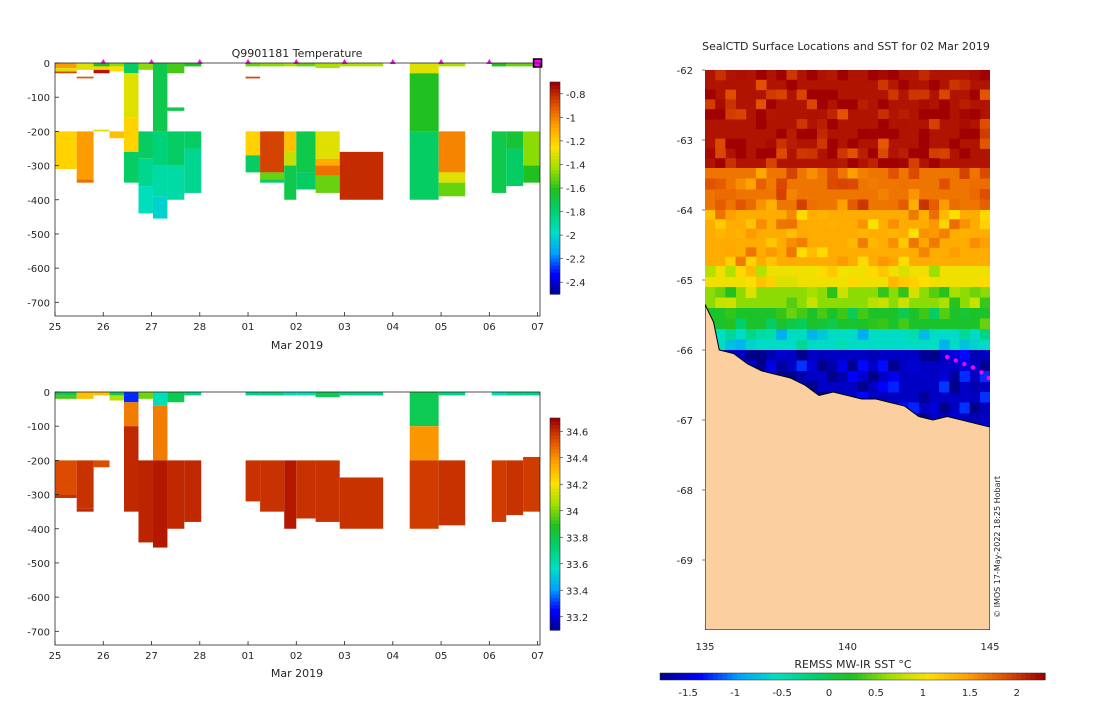 The image size is (1100, 704). What do you see at coordinates (489, 656) in the screenshot?
I see `x-tick-label: 06` at bounding box center [489, 656].